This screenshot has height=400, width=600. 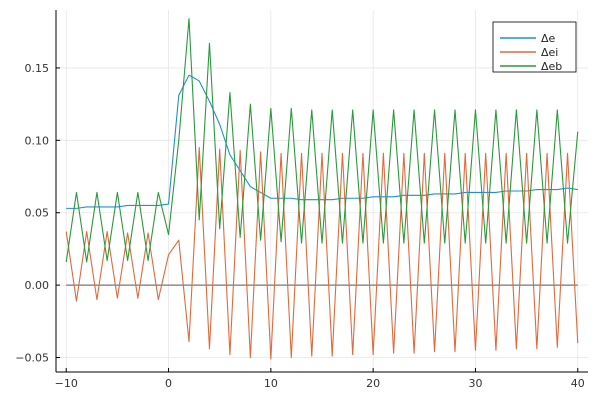 I want to click on legend-label-1: Δei, so click(x=549, y=52).